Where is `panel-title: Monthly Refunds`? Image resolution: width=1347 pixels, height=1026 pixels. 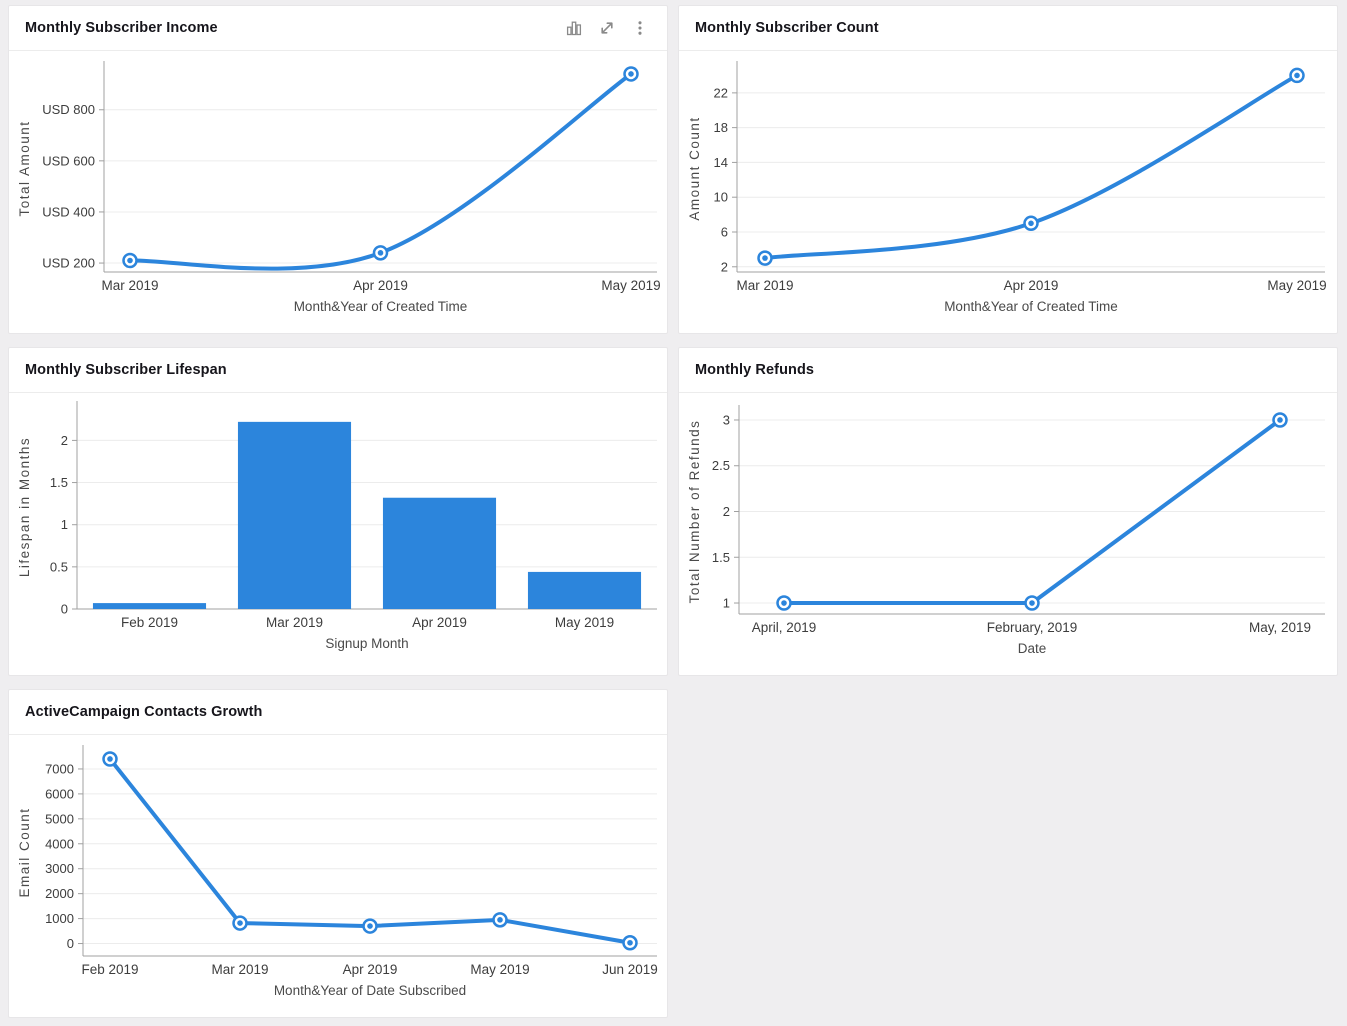
panel-title: Monthly Refunds is located at coordinates (755, 370).